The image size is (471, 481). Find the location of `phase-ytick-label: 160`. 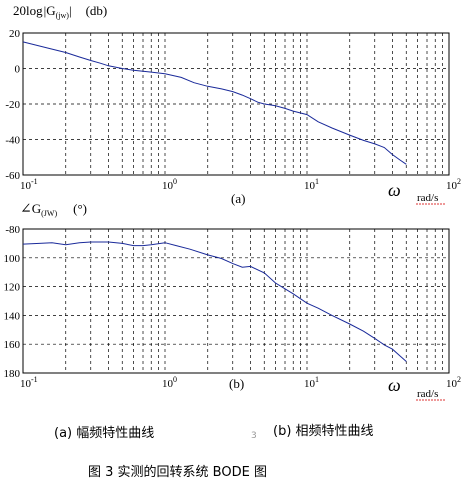

phase-ytick-label: 160 is located at coordinates (12, 345).